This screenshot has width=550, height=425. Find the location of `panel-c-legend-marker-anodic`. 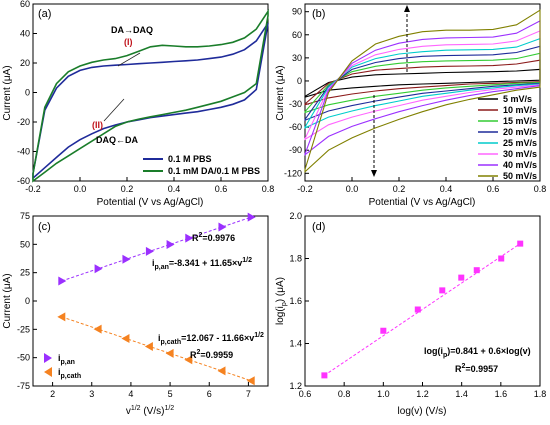

panel-c-legend-marker-anodic is located at coordinates (48, 358).